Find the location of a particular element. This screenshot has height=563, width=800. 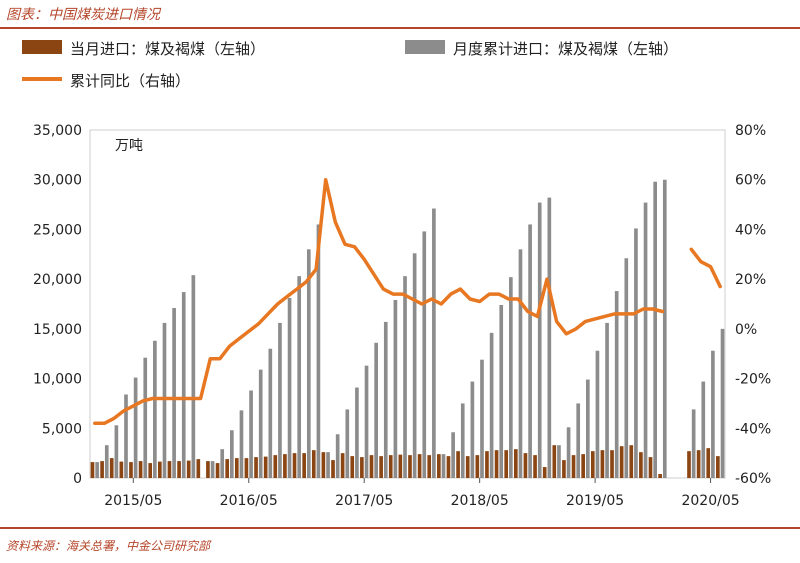

monthly-import-bars is located at coordinates (405, 461).